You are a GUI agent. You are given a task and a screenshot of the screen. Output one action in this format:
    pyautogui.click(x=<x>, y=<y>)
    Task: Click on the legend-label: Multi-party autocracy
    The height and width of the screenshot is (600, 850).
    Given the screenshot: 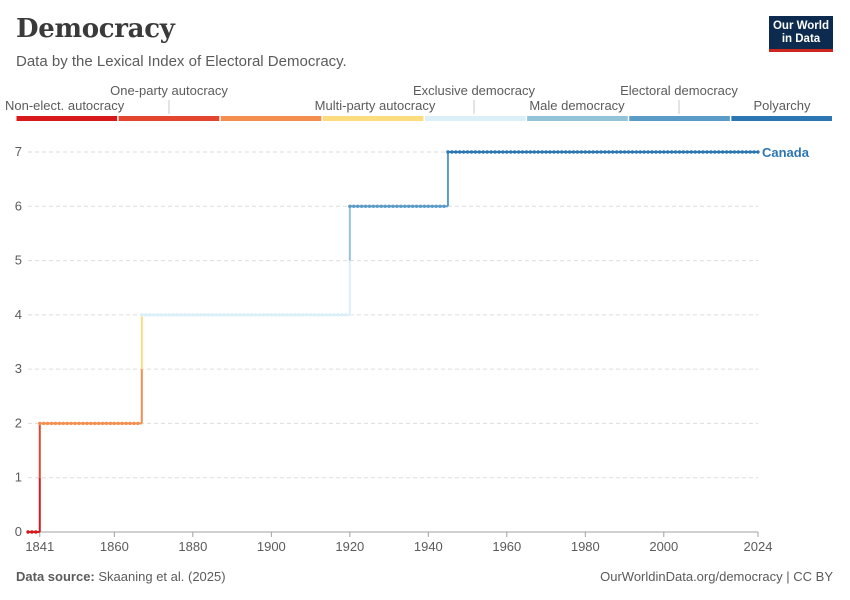 What is the action you would take?
    pyautogui.click(x=375, y=105)
    